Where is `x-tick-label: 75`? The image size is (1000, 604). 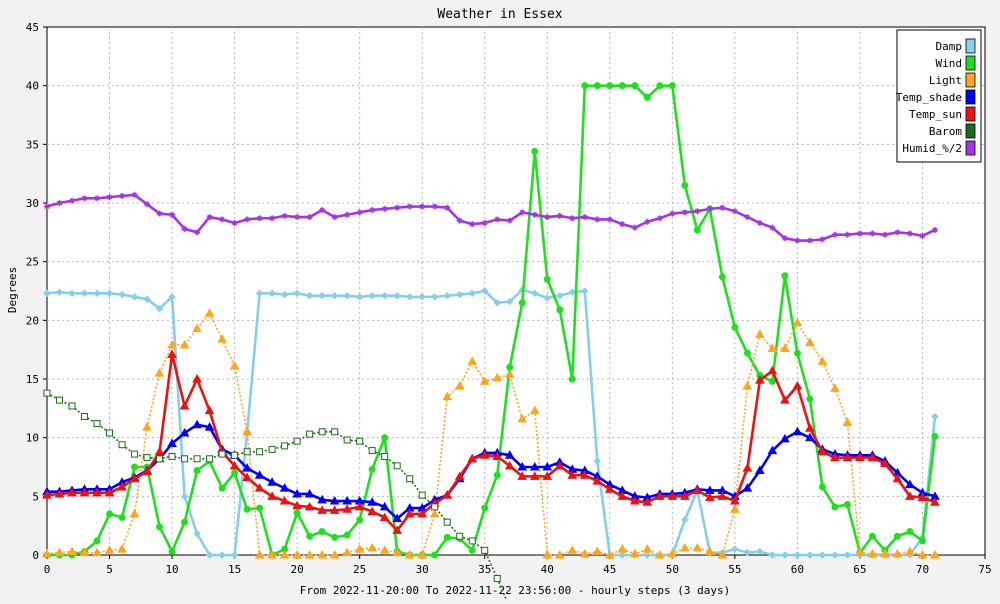 x-tick-label: 75 is located at coordinates (984, 569).